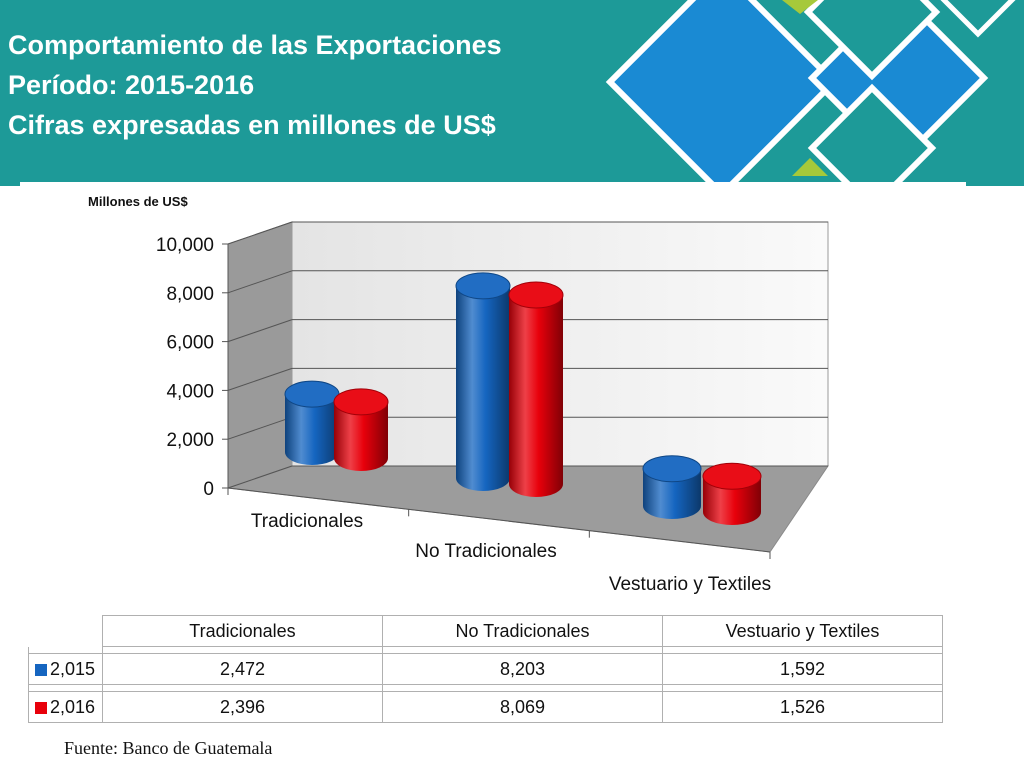 This screenshot has height=768, width=1024. I want to click on table-col-header: Vestuario y Textiles, so click(802, 631).